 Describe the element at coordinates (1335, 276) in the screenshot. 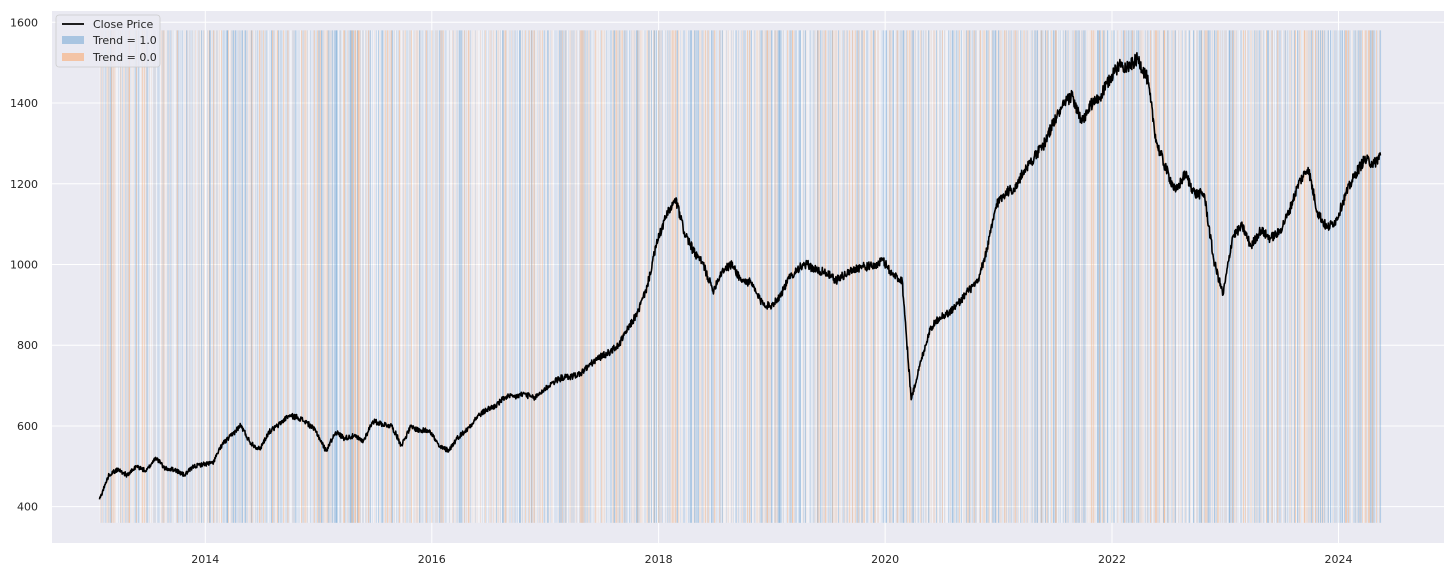

I see `trend-band-1990` at that location.